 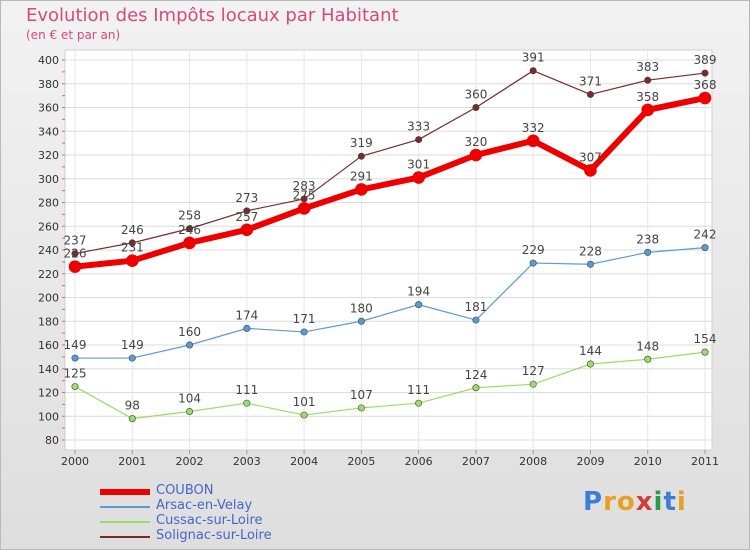 I want to click on data-label: 332, so click(x=533, y=128).